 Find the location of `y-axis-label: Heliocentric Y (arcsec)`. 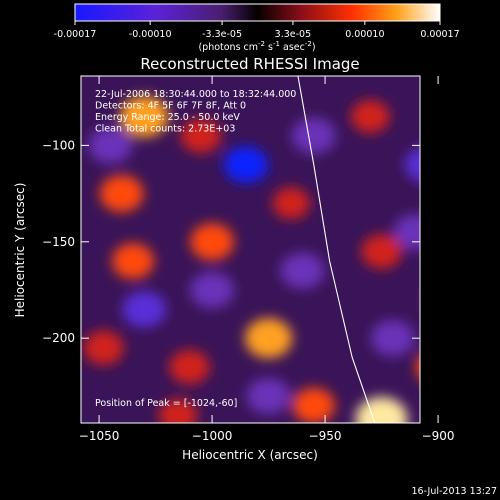

y-axis-label: Heliocentric Y (arcsec) is located at coordinates (20, 250).